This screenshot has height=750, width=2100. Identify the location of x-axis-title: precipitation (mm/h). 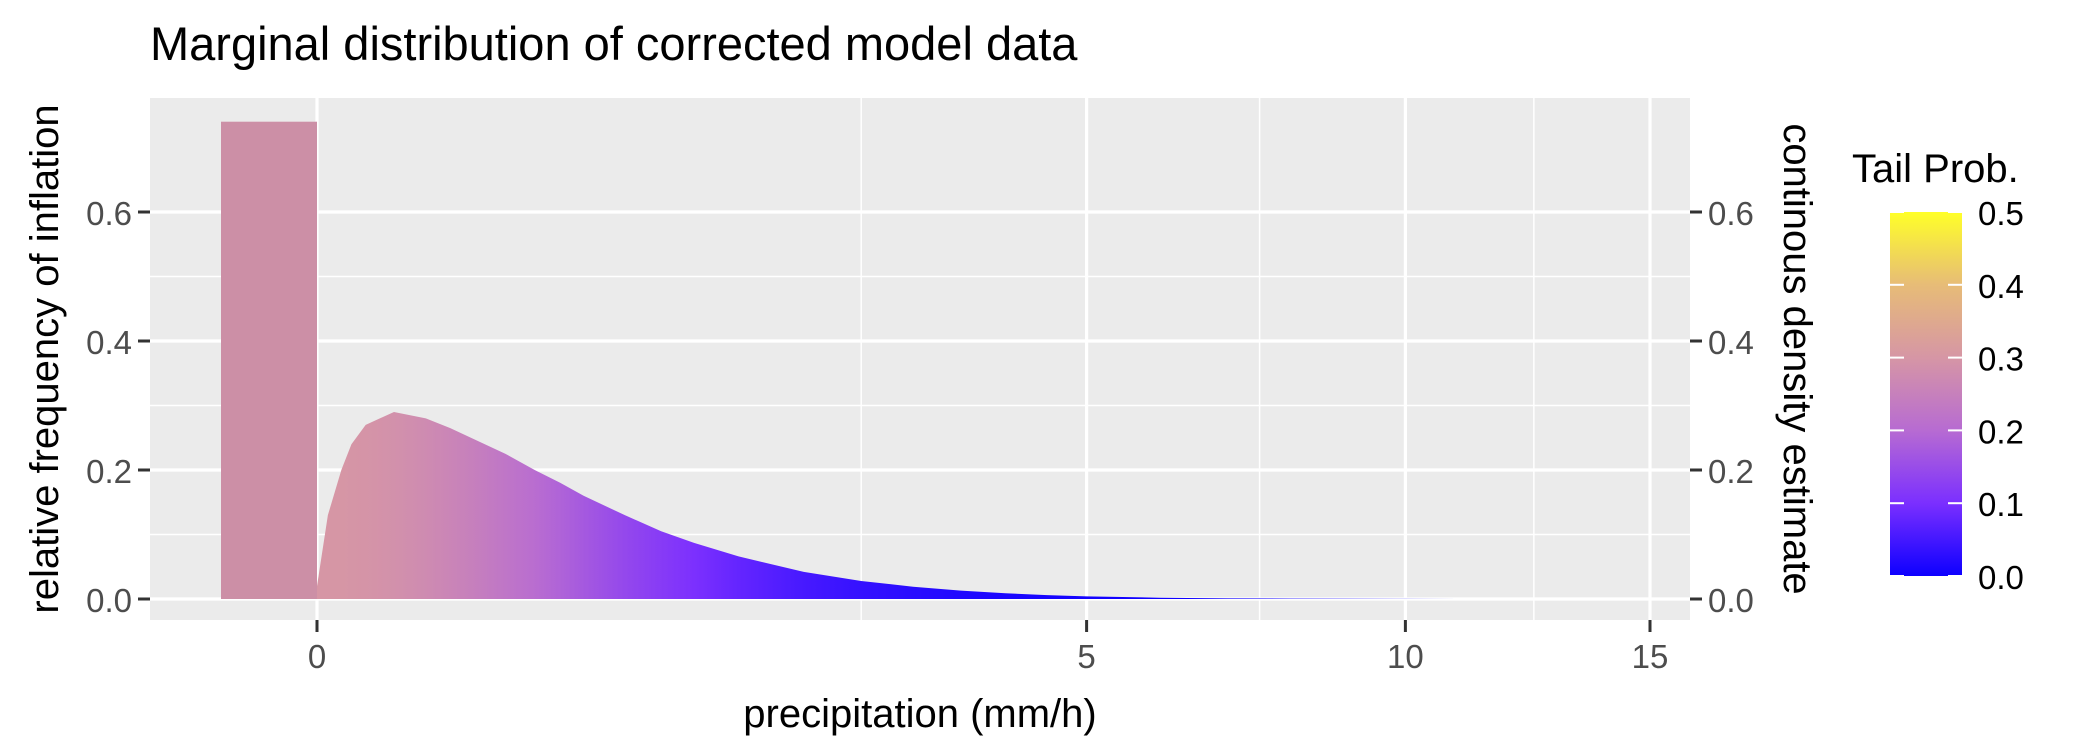
(919, 714).